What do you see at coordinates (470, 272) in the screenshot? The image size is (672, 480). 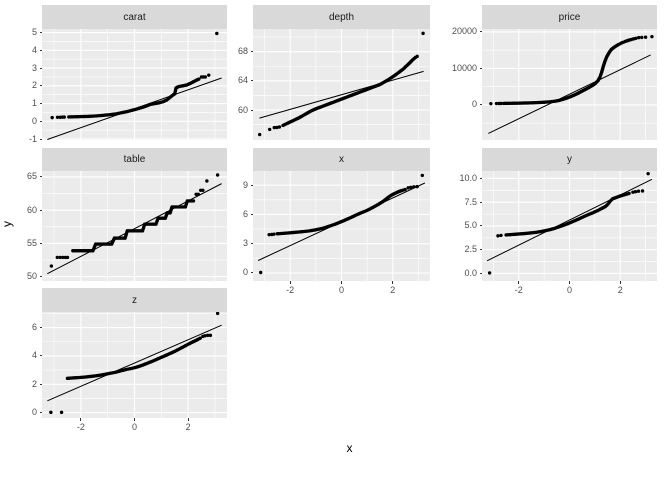 I see `y-tick-label: 0.0` at bounding box center [470, 272].